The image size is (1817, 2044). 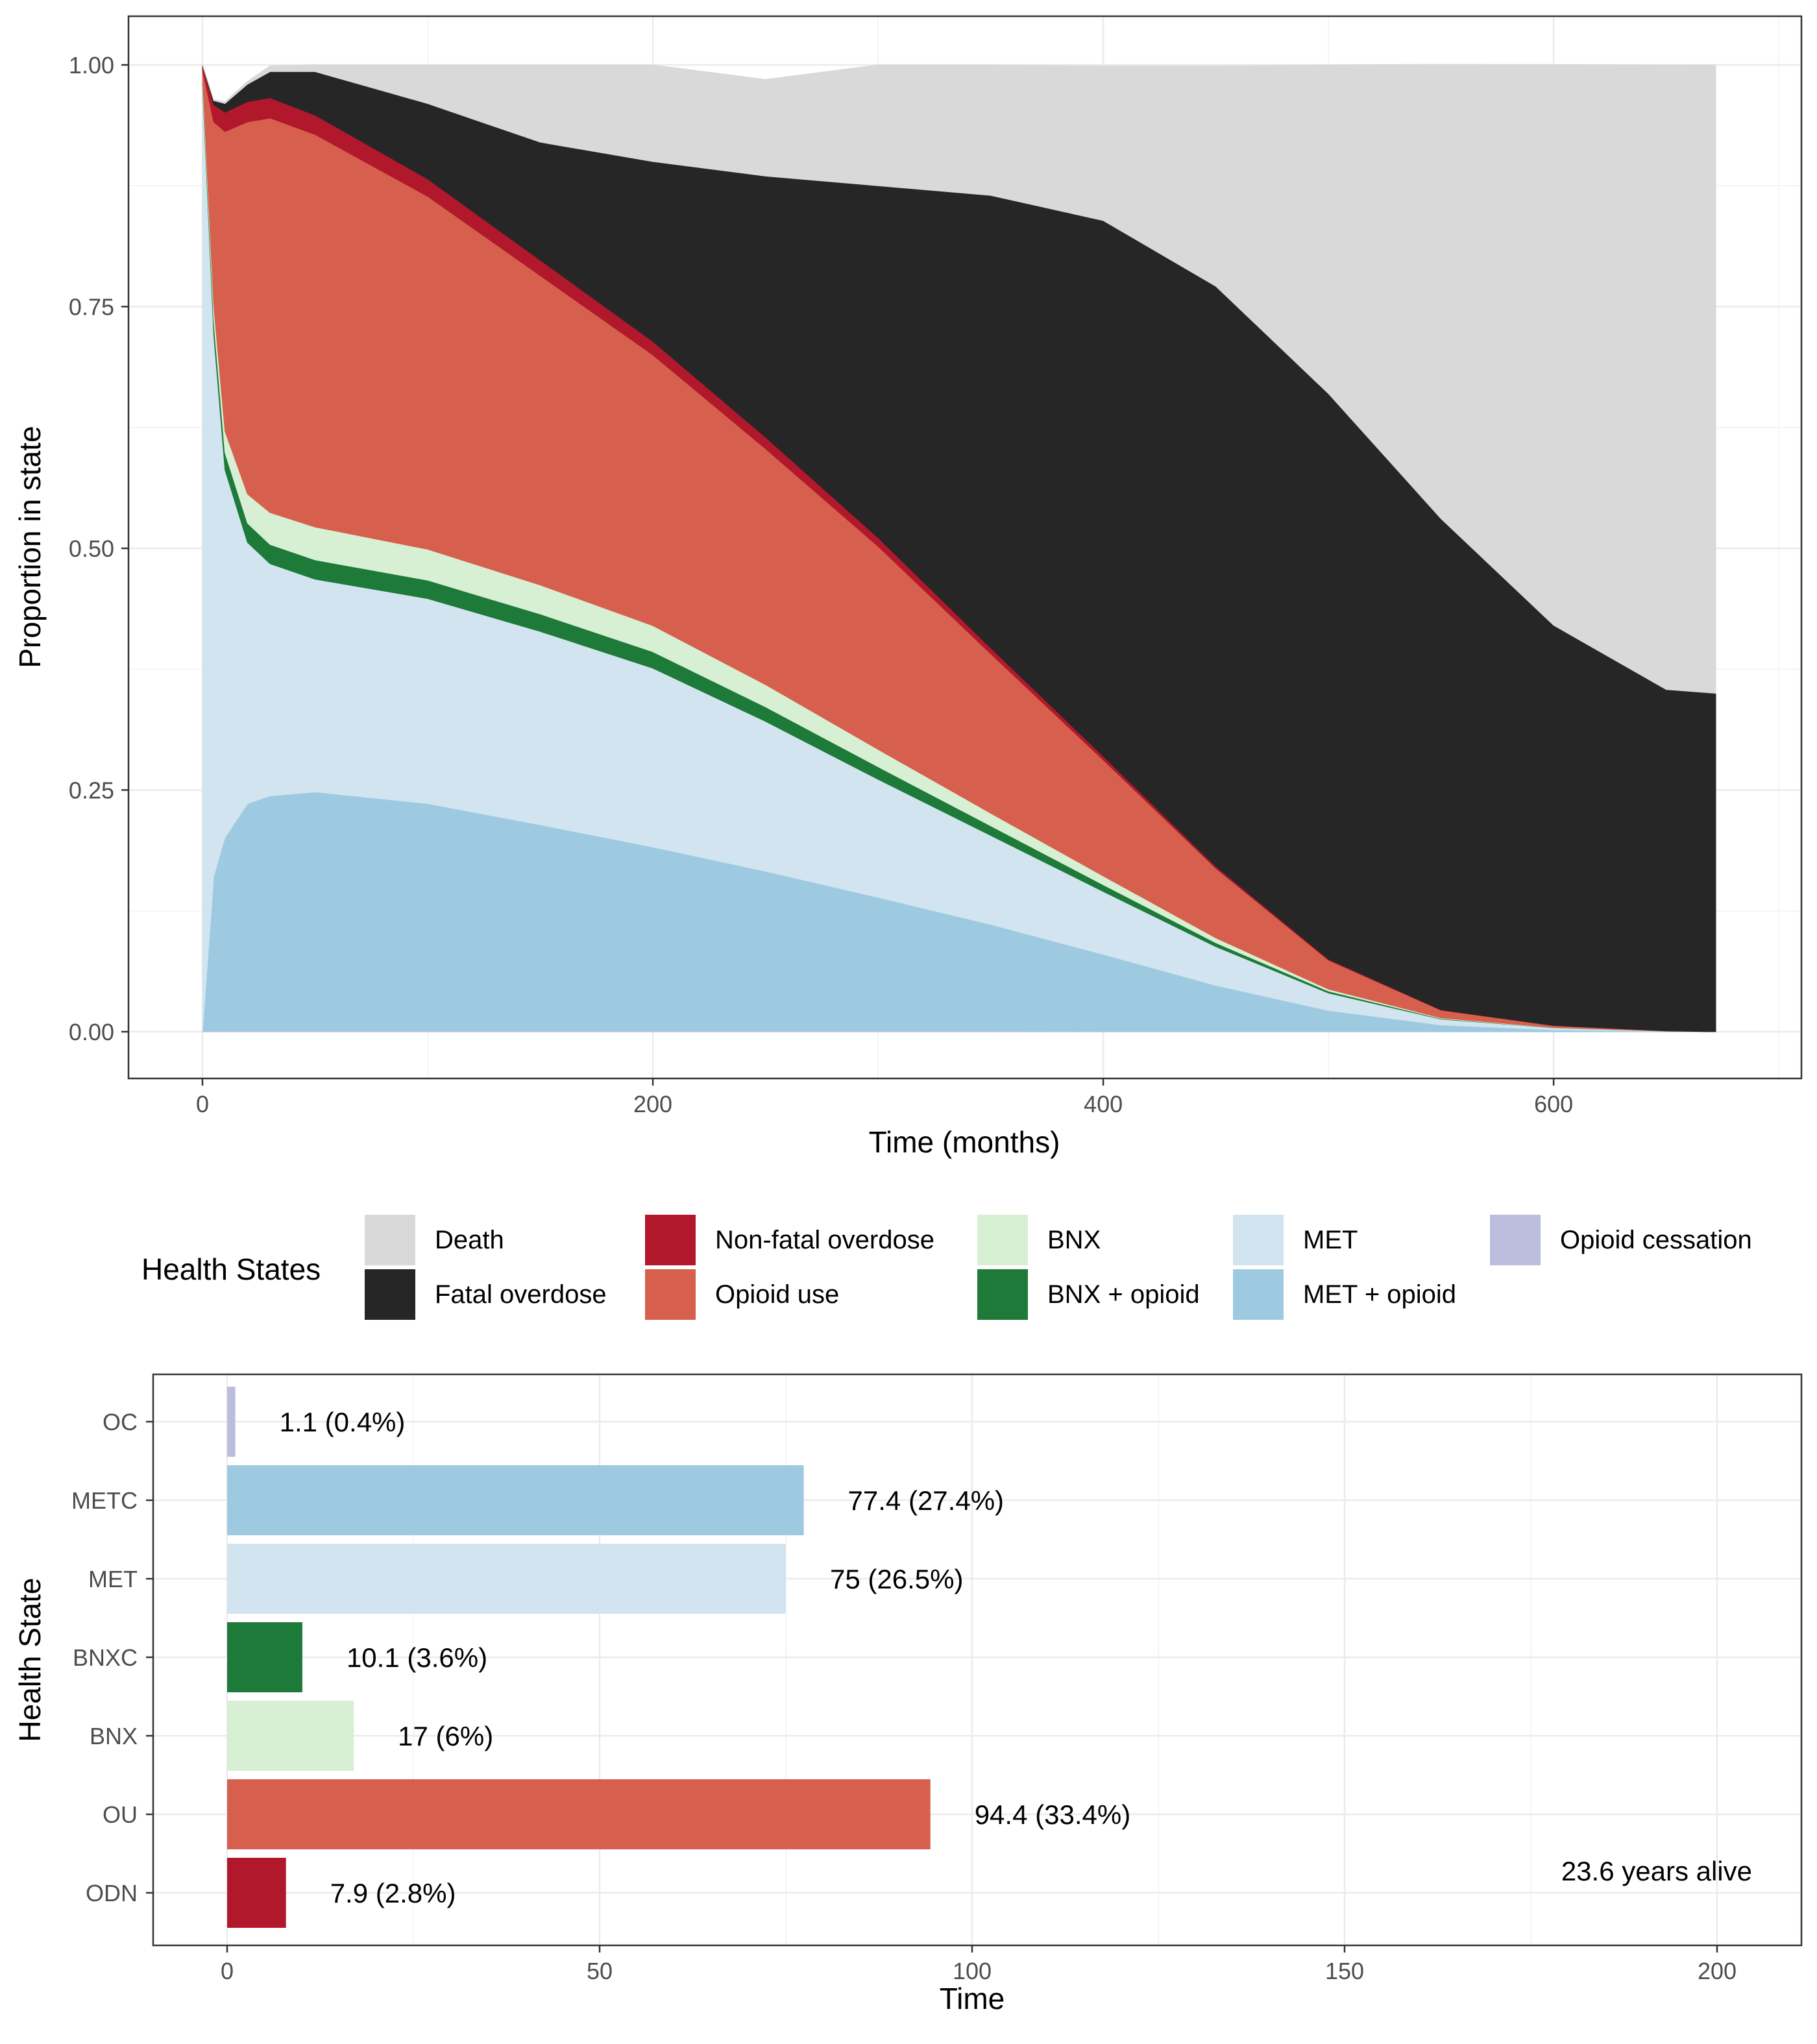 I want to click on bar-y-tick-label-oc: OC, so click(x=120, y=1422).